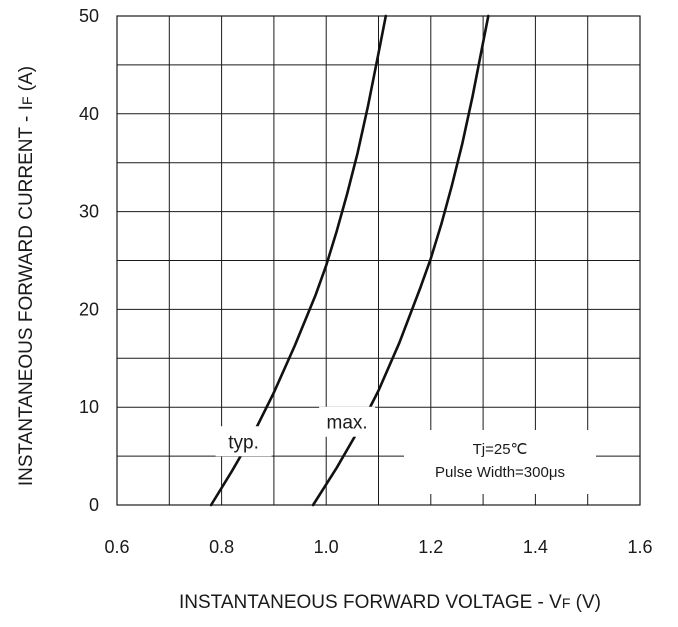 The height and width of the screenshot is (627, 678). I want to click on y-tick-label: 40, so click(89, 114).